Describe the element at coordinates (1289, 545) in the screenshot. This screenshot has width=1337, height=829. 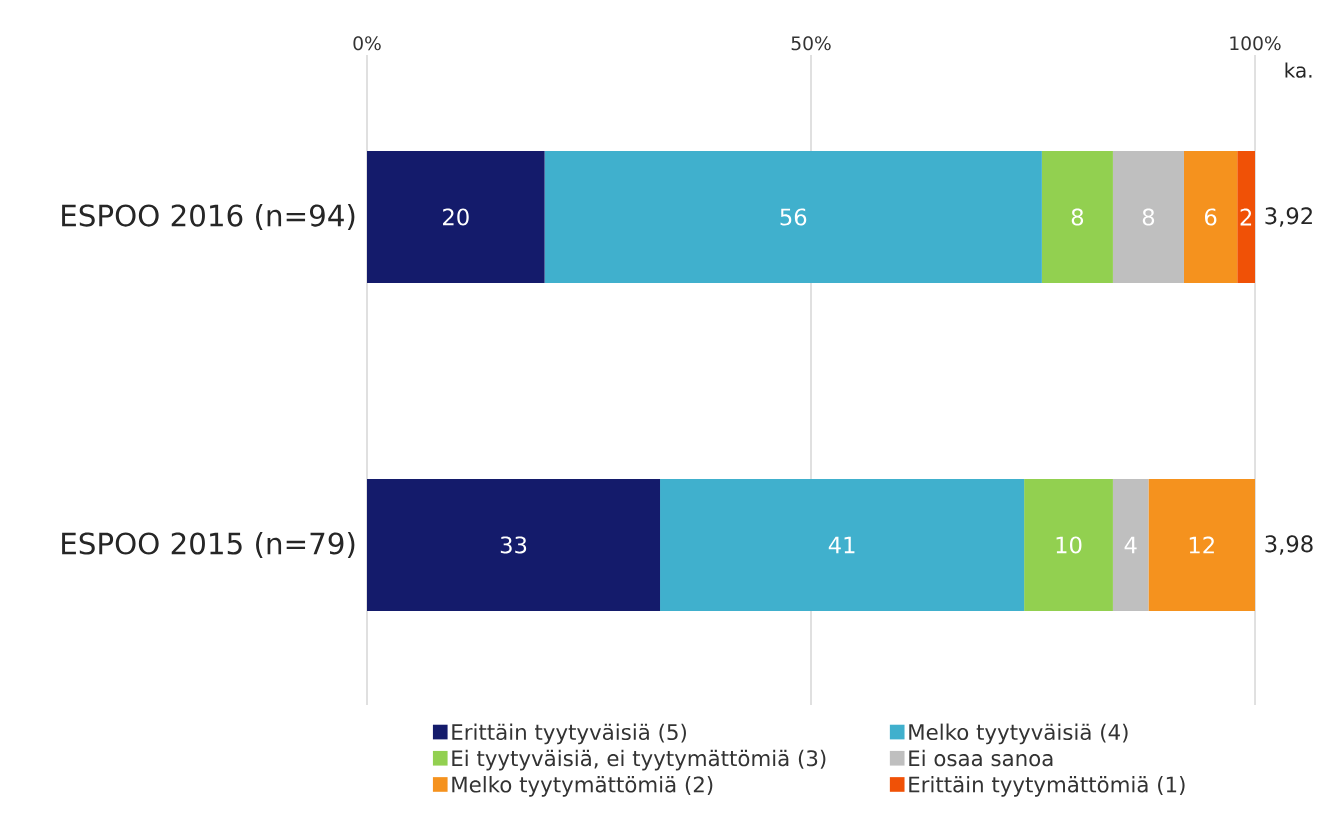
I see `text: 3,98` at that location.